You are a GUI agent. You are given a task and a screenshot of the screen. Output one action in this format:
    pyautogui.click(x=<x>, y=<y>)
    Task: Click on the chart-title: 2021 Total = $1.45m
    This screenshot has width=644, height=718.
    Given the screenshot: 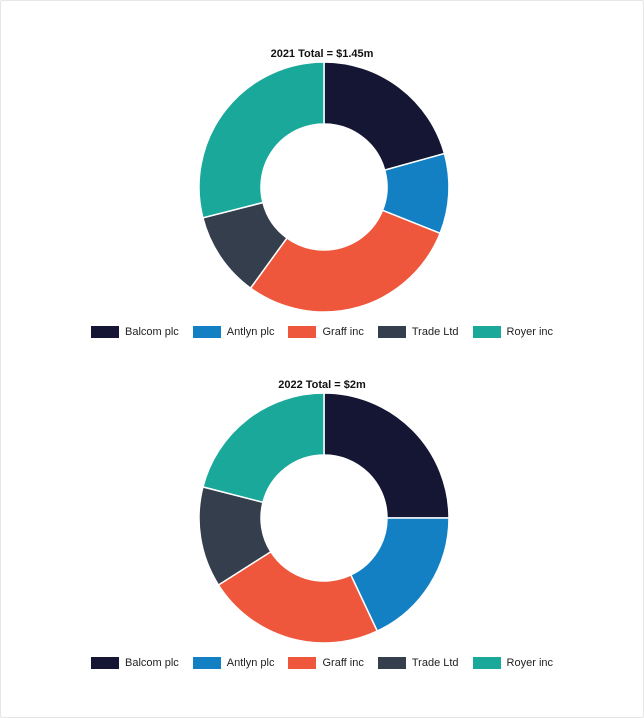 What is the action you would take?
    pyautogui.click(x=322, y=54)
    